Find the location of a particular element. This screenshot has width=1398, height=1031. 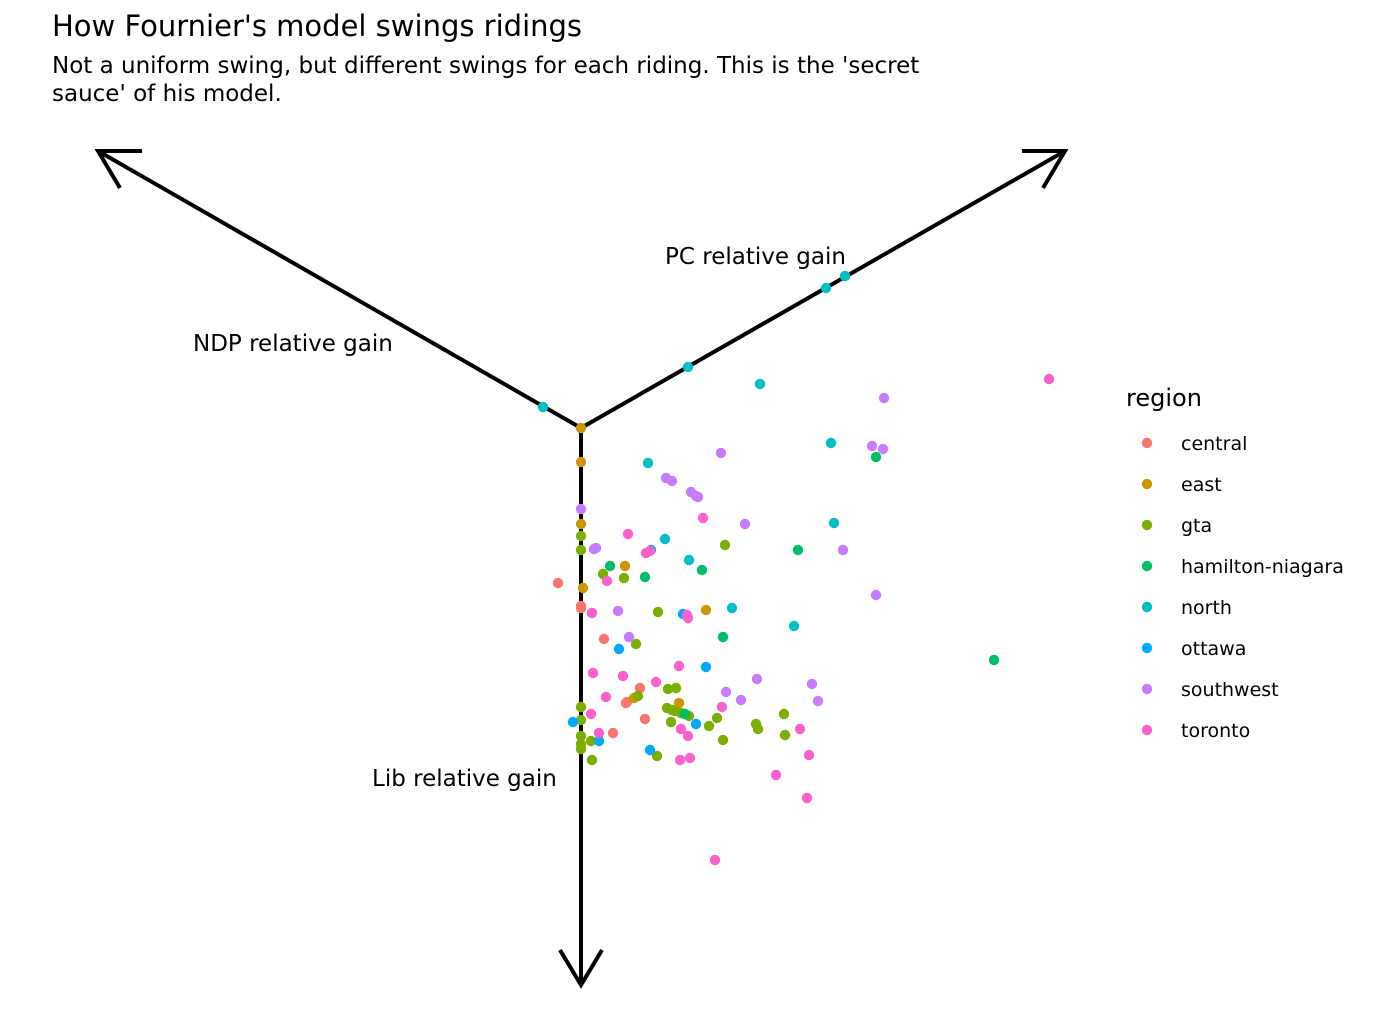

legend-label-hamilton-niagara: hamilton-niagara is located at coordinates (1262, 567).